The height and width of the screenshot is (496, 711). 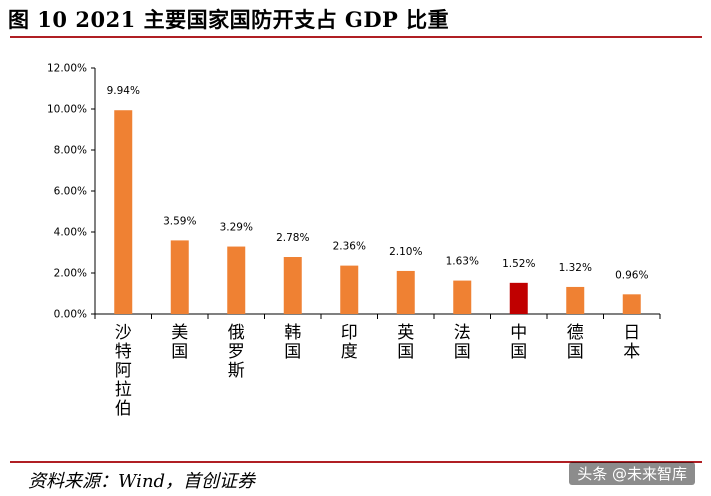 What do you see at coordinates (67, 110) in the screenshot?
I see `y-tick-label: 10.00%` at bounding box center [67, 110].